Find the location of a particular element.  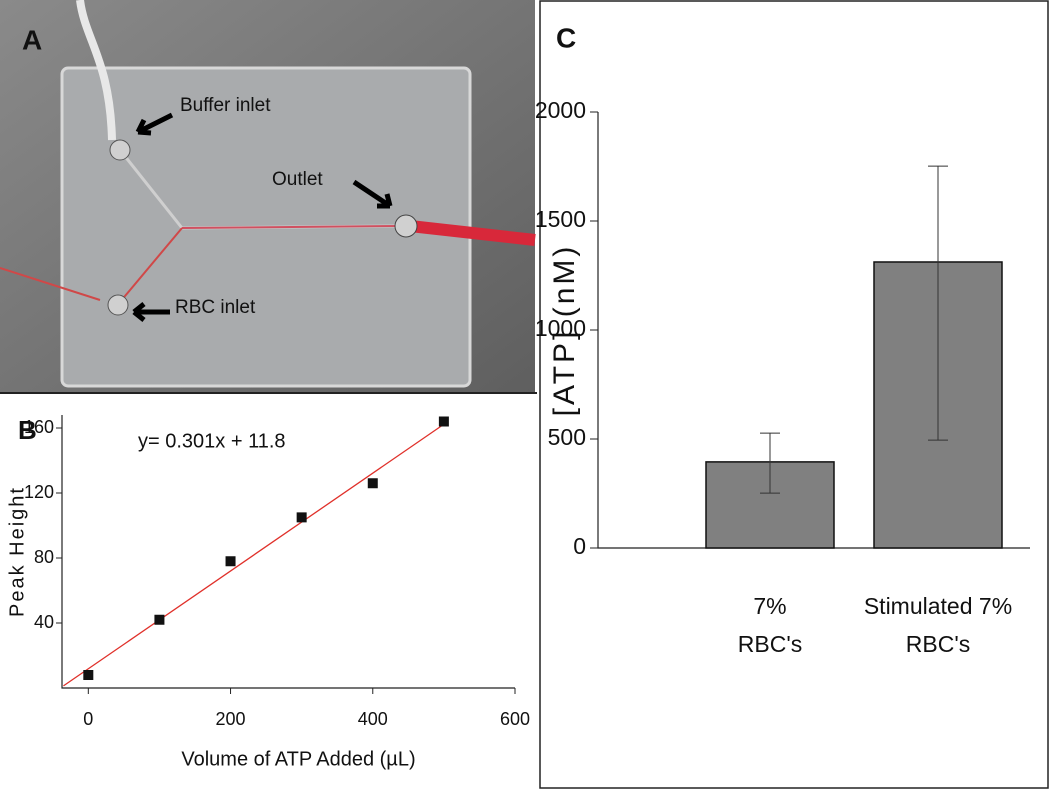

panel-label: A is located at coordinates (32, 39).